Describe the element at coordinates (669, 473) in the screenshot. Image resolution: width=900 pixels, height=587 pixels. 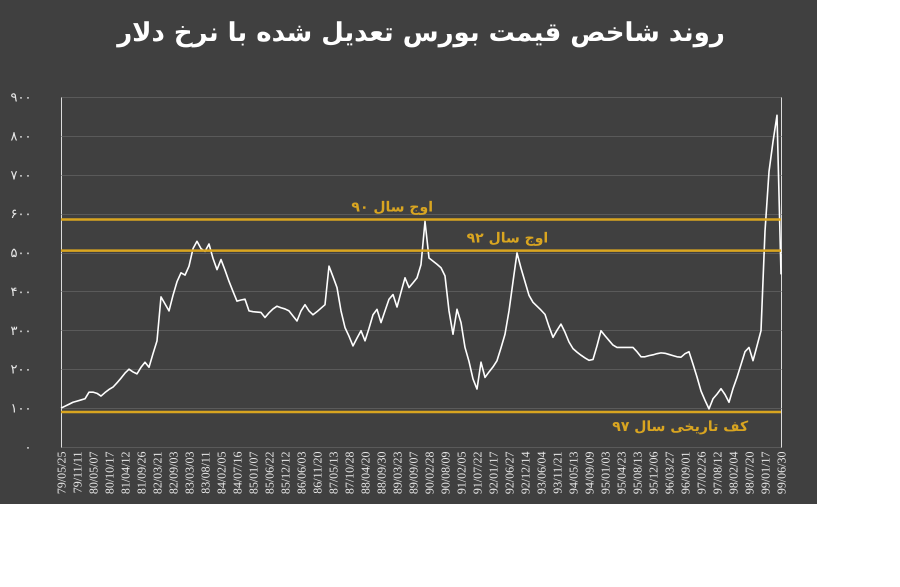
I see `x-tick-label: 96/03/27` at that location.